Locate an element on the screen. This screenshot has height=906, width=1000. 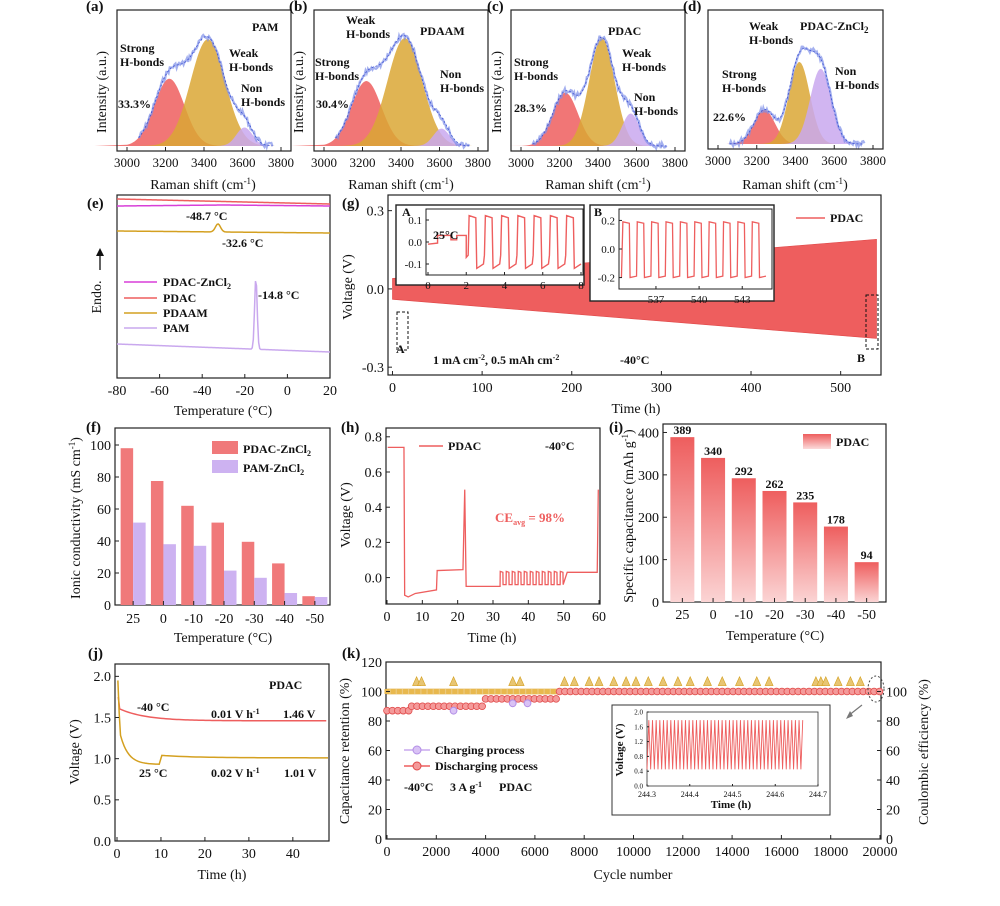
k-y-tick-label: 120 is located at coordinates (371, 663).